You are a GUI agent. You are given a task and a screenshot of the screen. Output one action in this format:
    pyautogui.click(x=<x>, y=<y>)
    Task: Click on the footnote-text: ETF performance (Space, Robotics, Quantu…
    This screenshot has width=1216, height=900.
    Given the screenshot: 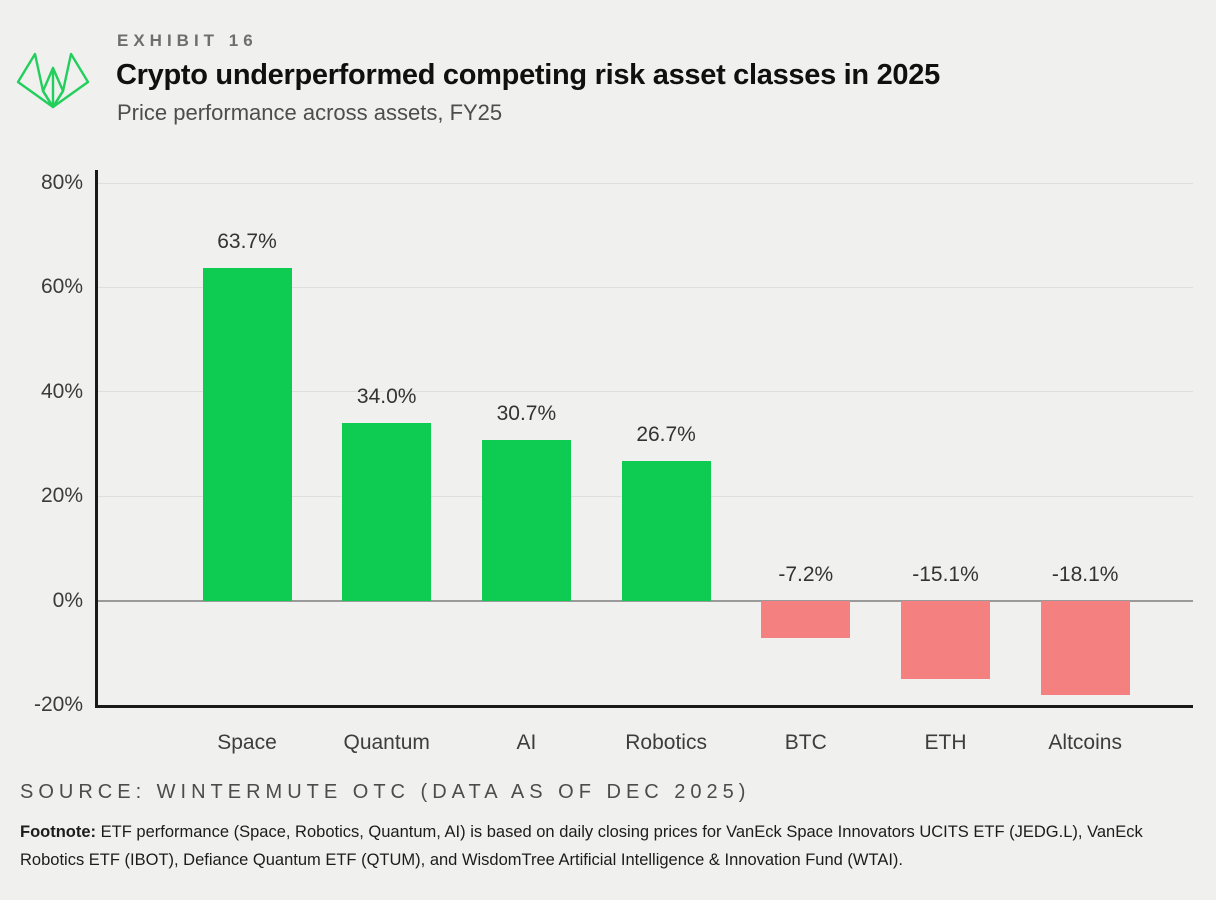 What is the action you would take?
    pyautogui.click(x=581, y=846)
    